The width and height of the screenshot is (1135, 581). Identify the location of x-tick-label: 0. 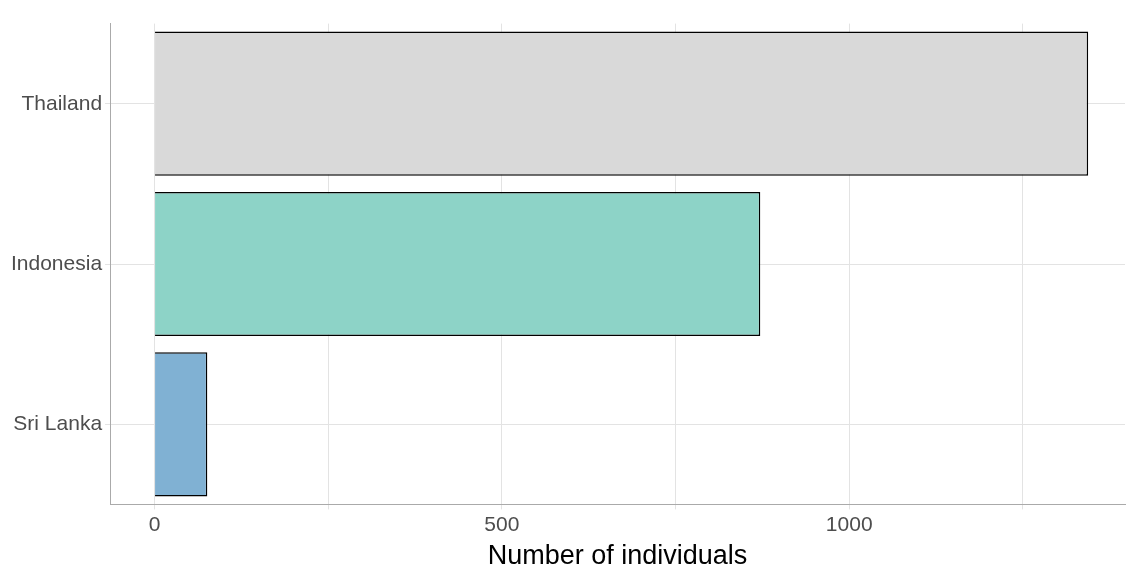
(154, 523).